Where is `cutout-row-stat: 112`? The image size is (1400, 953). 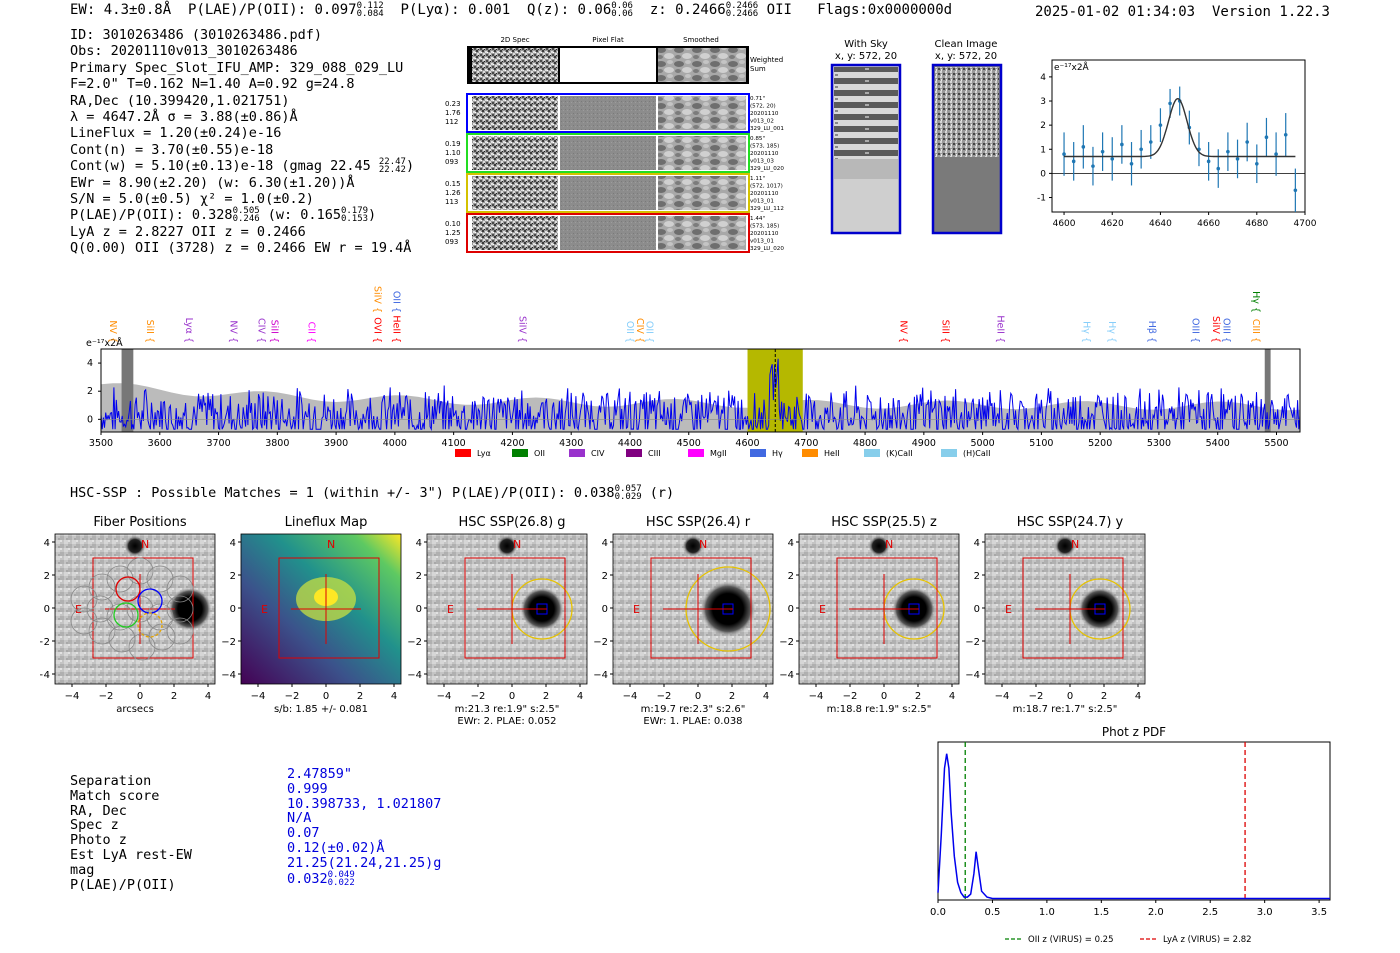
cutout-row-stat: 112 is located at coordinates (451, 122).